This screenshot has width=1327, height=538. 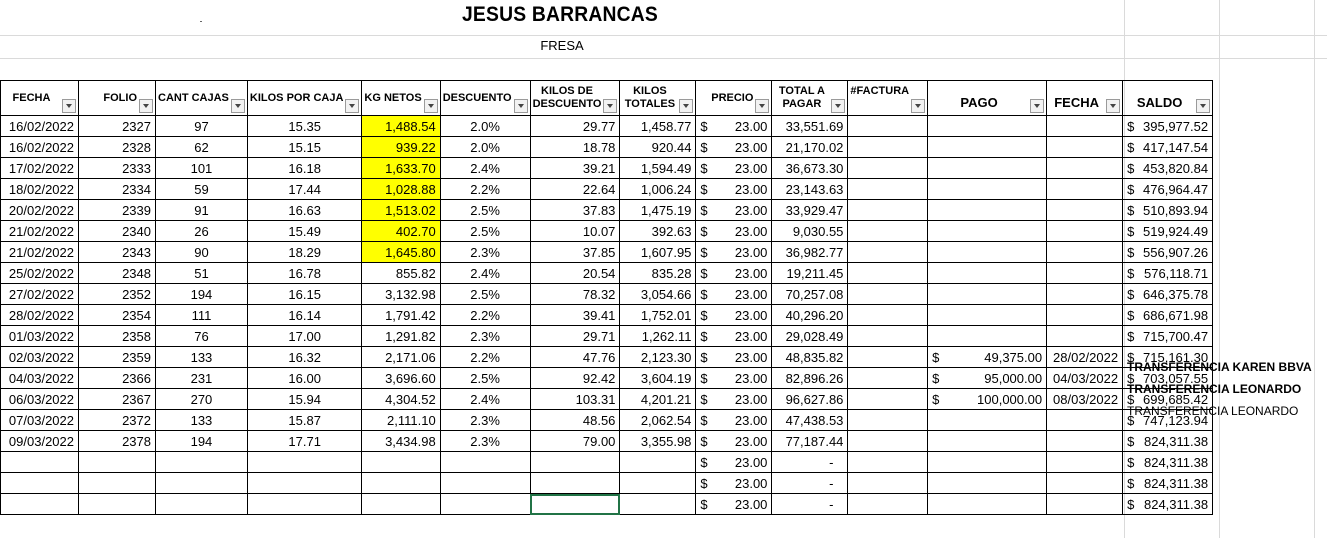 What do you see at coordinates (1168, 273) in the screenshot?
I see `cell-saldo: $576,118.71` at bounding box center [1168, 273].